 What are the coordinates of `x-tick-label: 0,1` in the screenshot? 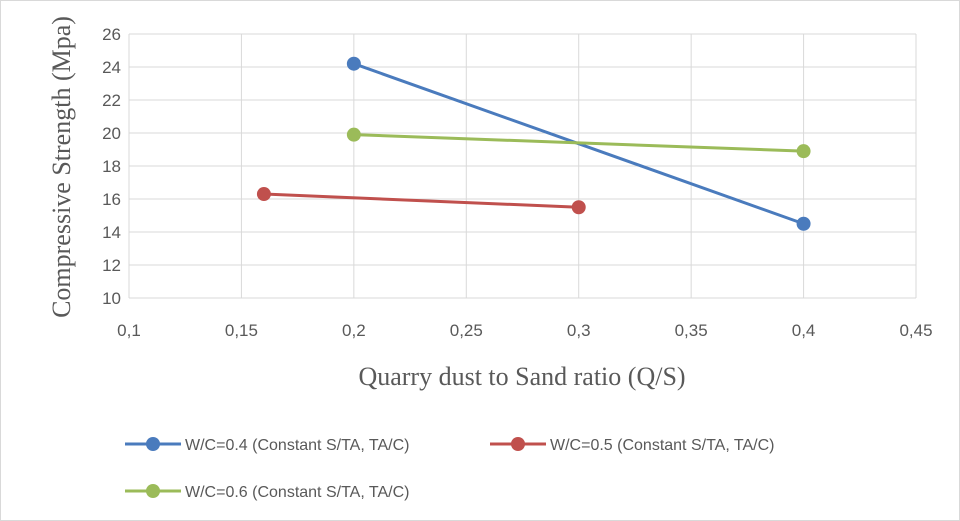 It's located at (129, 330).